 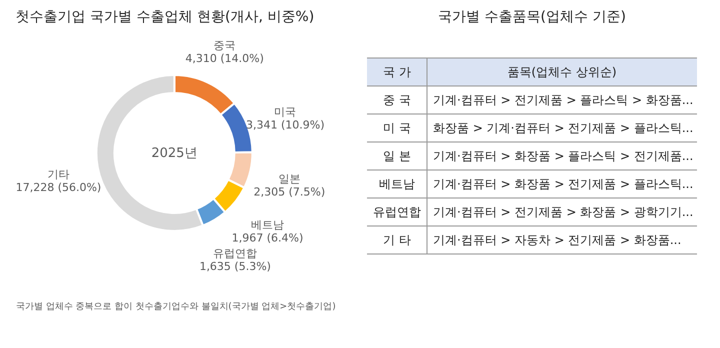 I want to click on text: 중 국, so click(x=397, y=100).